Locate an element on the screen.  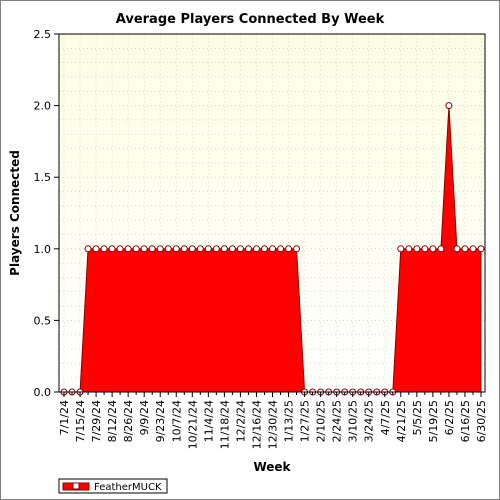
x-tick-label: 1/13/25 is located at coordinates (289, 421).